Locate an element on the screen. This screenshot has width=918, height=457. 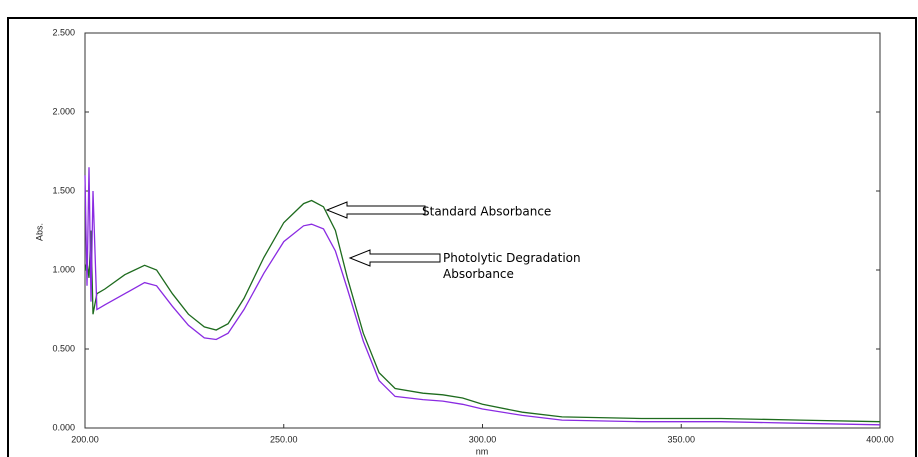
y-tick-label: 0.000 is located at coordinates (63, 427).